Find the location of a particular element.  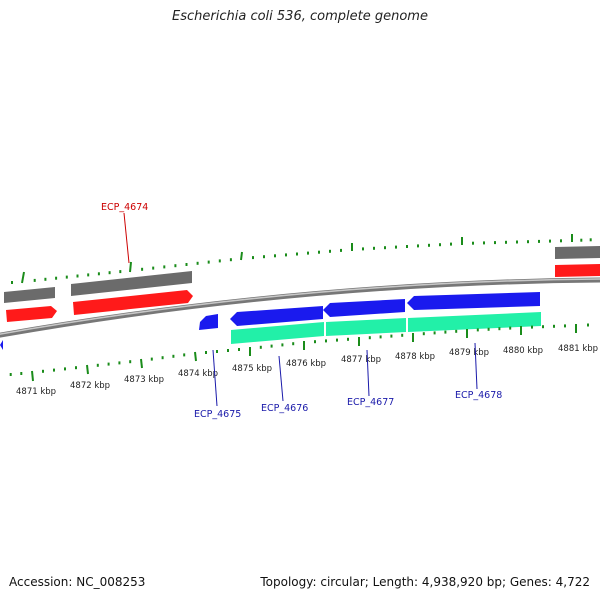

ecp-4675-leader-line is located at coordinates (215, 378).